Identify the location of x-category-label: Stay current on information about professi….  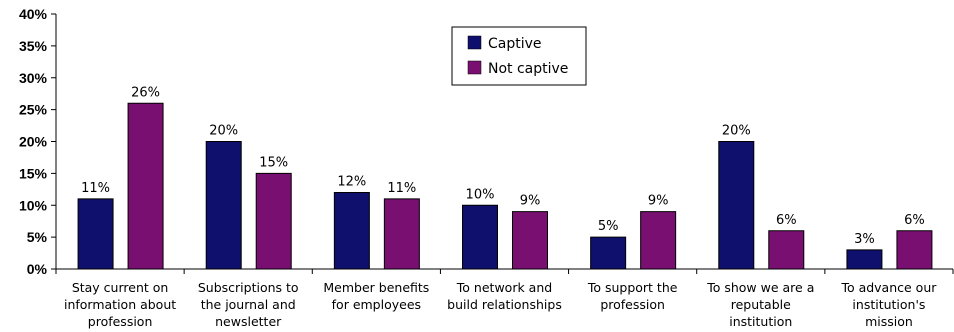
(120, 304).